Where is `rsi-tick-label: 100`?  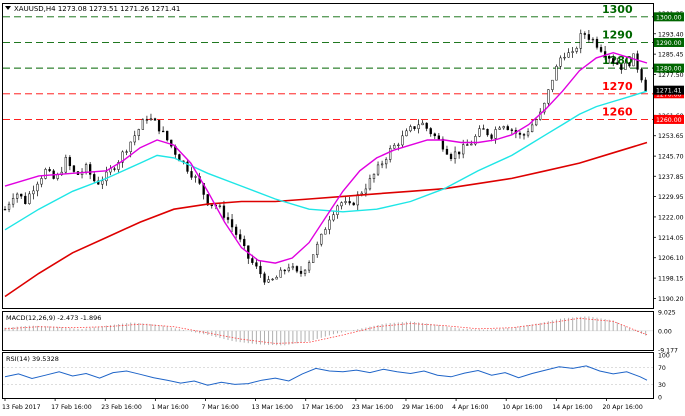 rsi-tick-label: 100 is located at coordinates (664, 356).